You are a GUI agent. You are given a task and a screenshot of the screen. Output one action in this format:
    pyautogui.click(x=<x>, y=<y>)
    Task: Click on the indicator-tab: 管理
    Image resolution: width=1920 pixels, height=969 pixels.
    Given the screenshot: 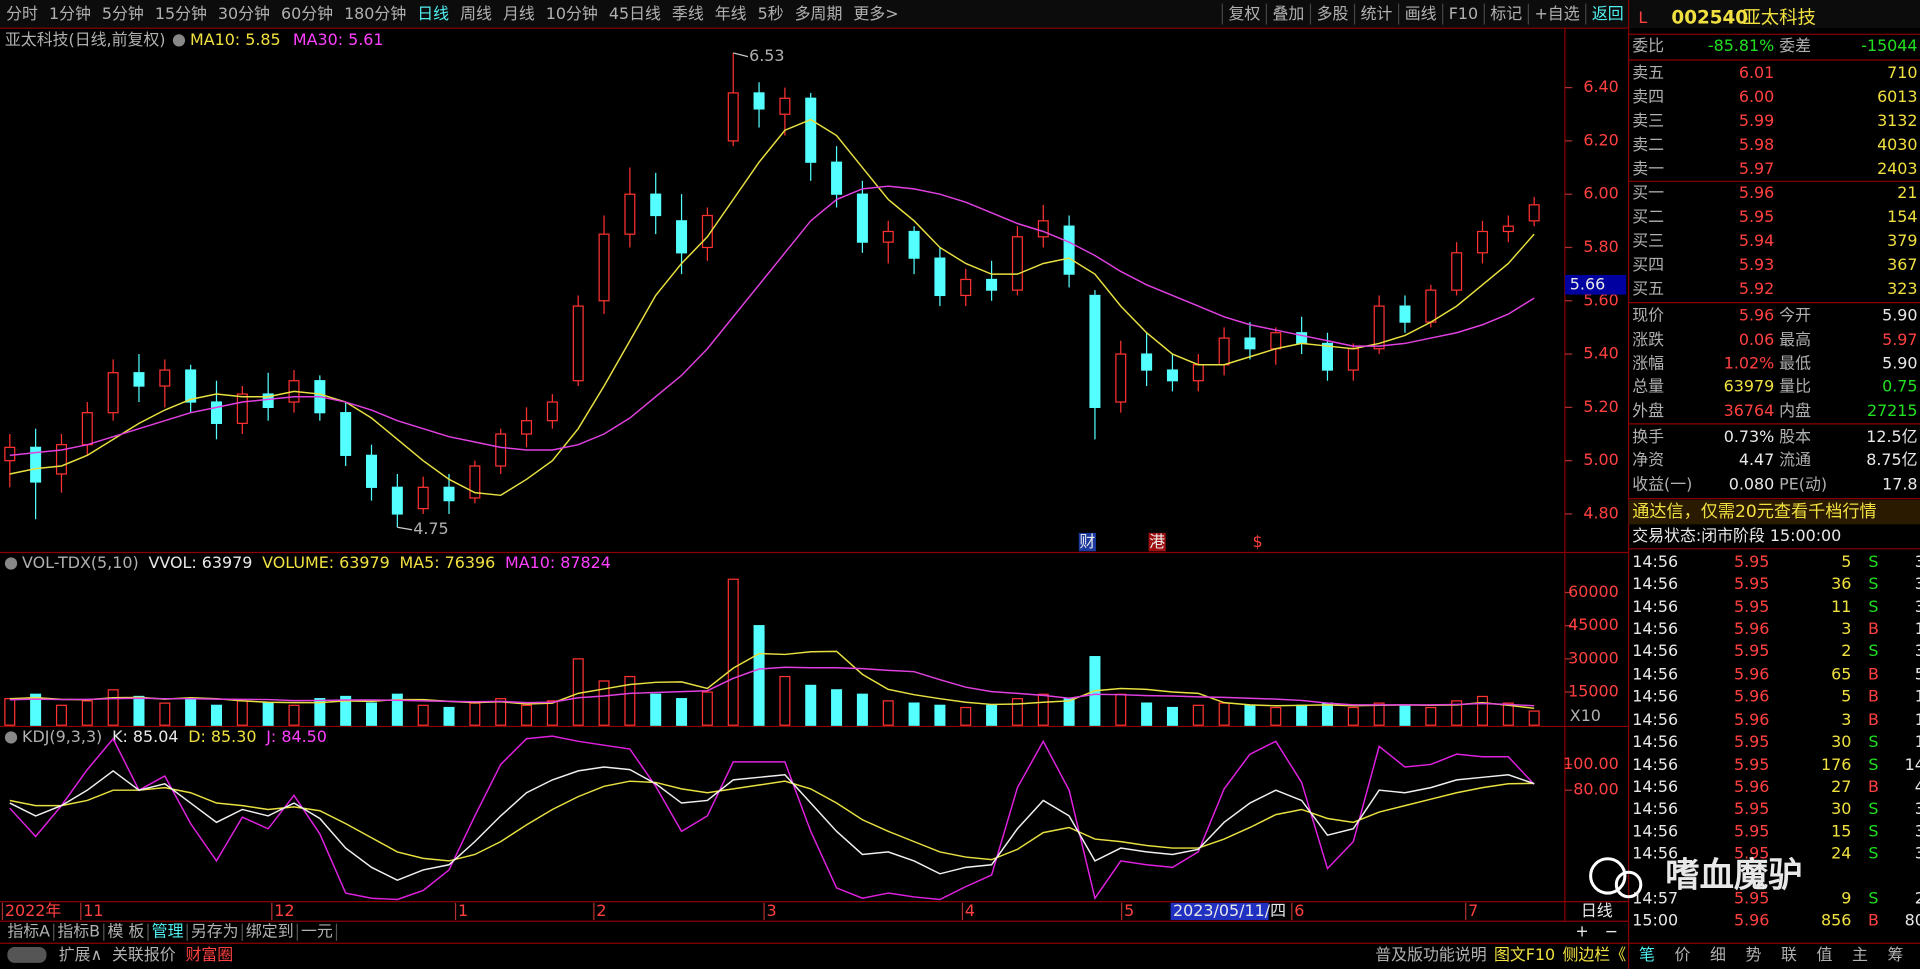 What is the action you would take?
    pyautogui.click(x=168, y=931)
    